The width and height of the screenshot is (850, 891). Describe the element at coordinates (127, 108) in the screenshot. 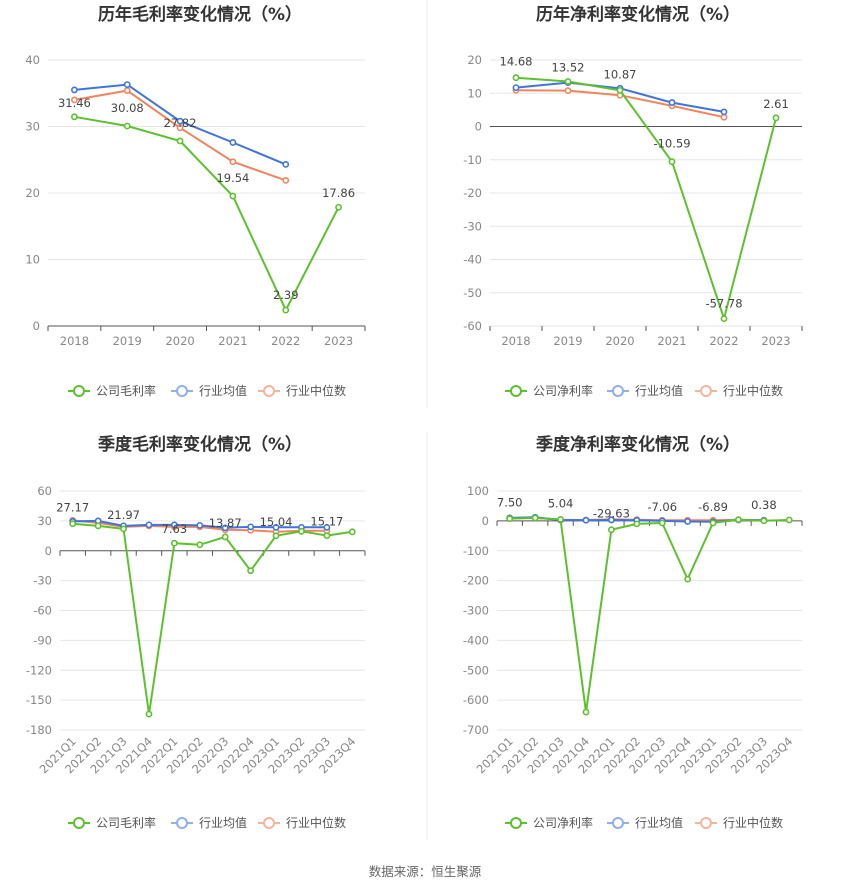

I see `data-label: 30.08` at that location.